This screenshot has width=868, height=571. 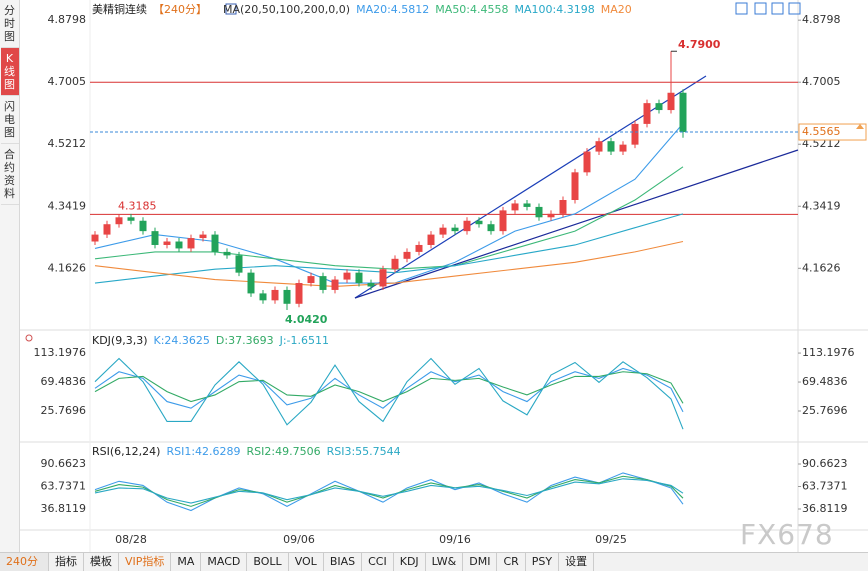 I want to click on legend-entry: MA20:4.5812, so click(x=392, y=9).